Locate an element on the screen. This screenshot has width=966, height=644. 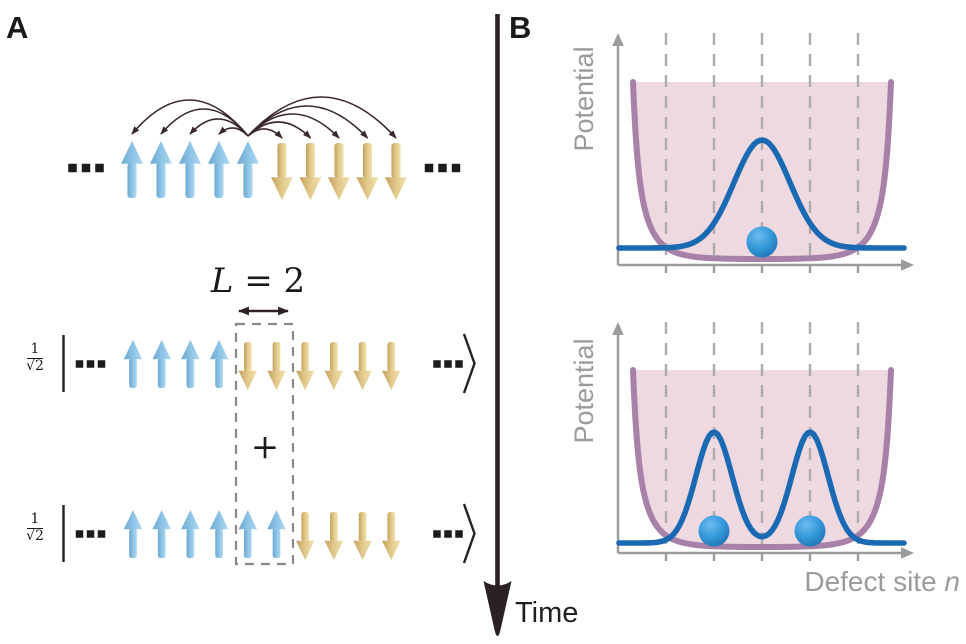
panel-b-label: B is located at coordinates (520, 27).